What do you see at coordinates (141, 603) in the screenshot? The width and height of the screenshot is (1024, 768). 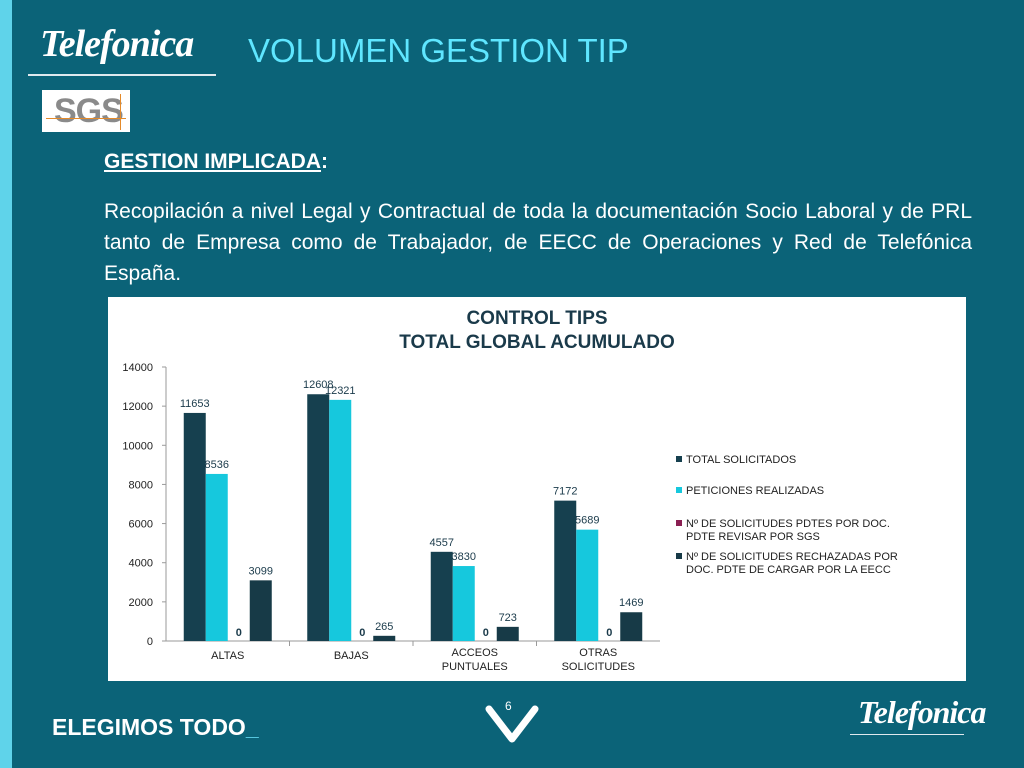 I see `y-tick-label: 2000` at bounding box center [141, 603].